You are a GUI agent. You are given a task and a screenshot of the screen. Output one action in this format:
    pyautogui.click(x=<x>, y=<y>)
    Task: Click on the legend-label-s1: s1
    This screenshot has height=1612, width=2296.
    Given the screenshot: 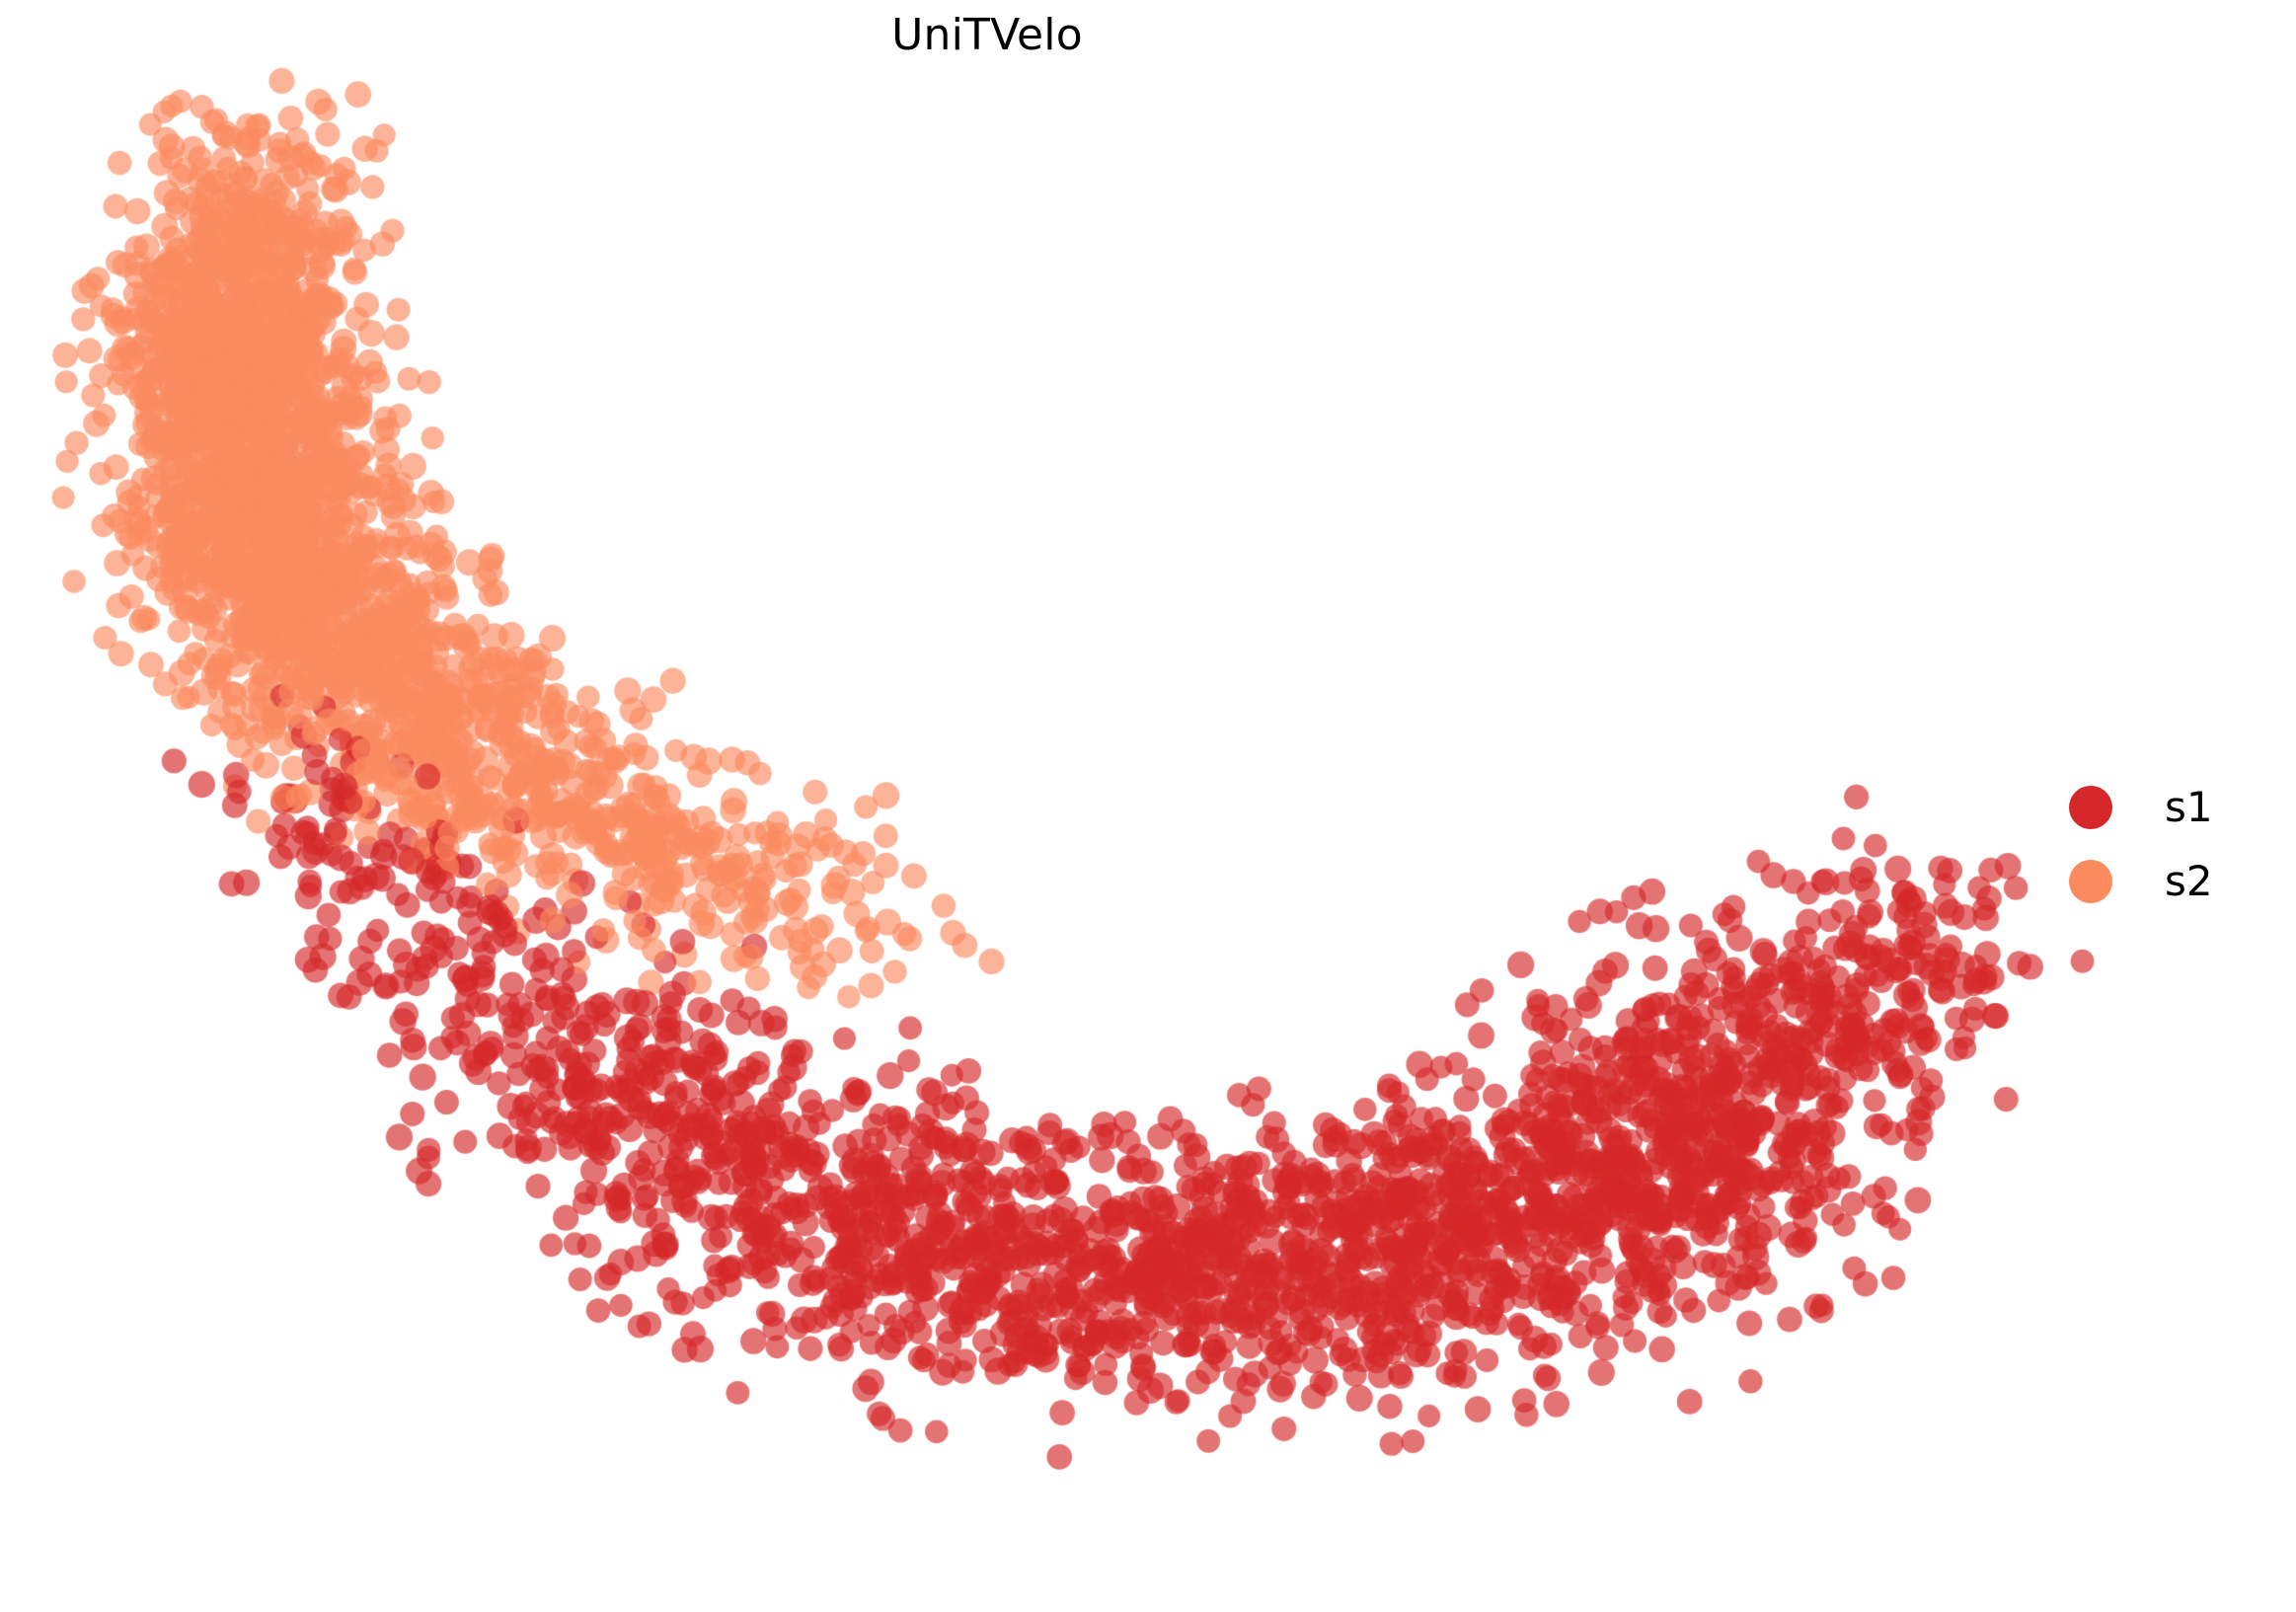 What is the action you would take?
    pyautogui.click(x=2189, y=806)
    